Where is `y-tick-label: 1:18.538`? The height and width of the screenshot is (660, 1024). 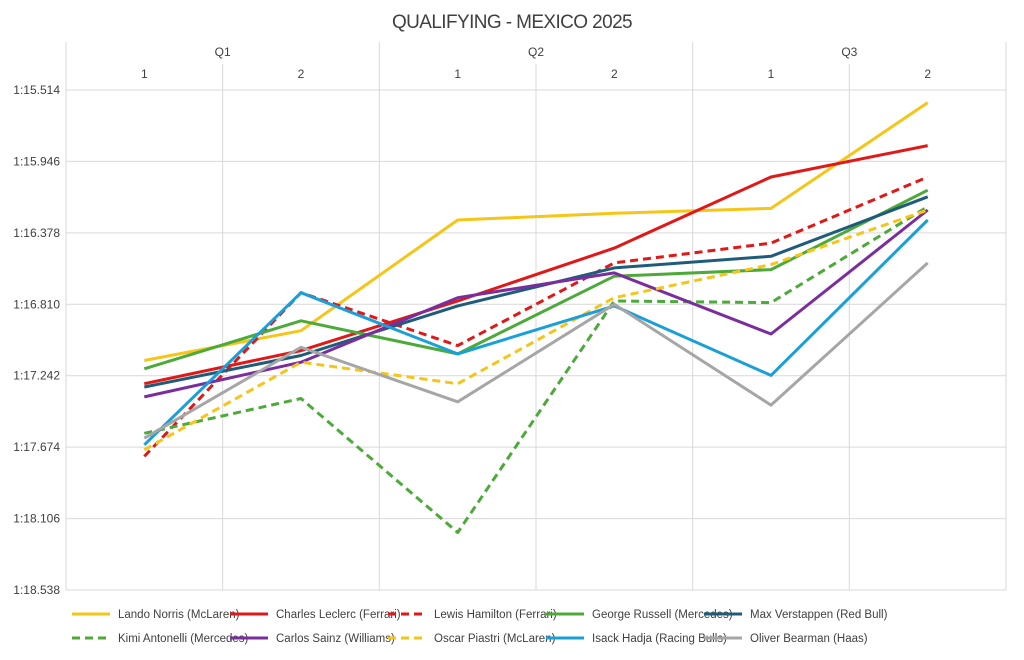
y-tick-label: 1:18.538 is located at coordinates (36, 590).